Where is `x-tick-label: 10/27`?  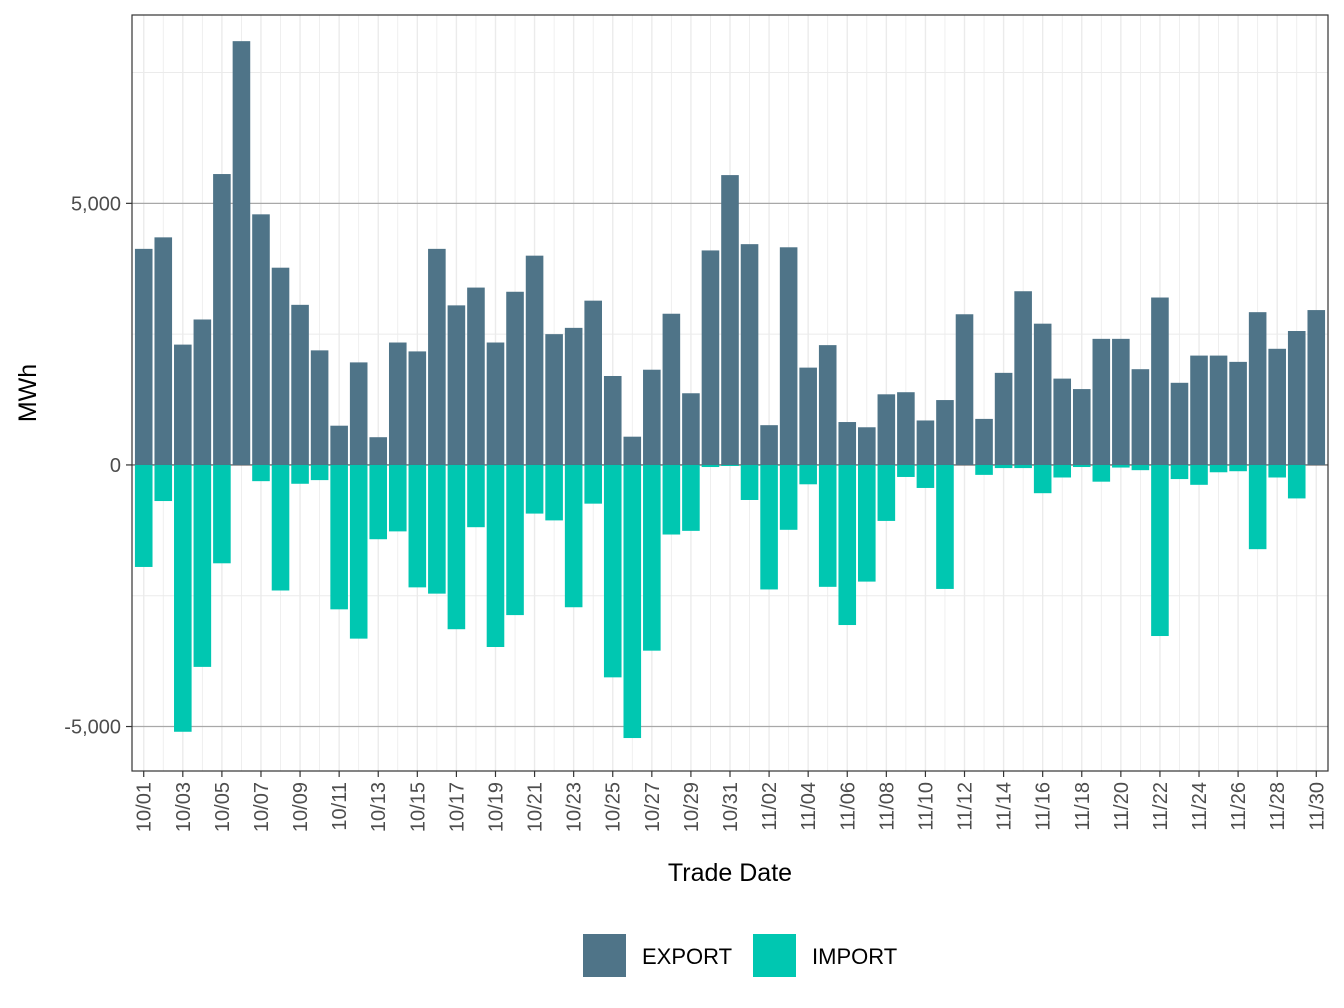
x-tick-label: 10/27 is located at coordinates (653, 807).